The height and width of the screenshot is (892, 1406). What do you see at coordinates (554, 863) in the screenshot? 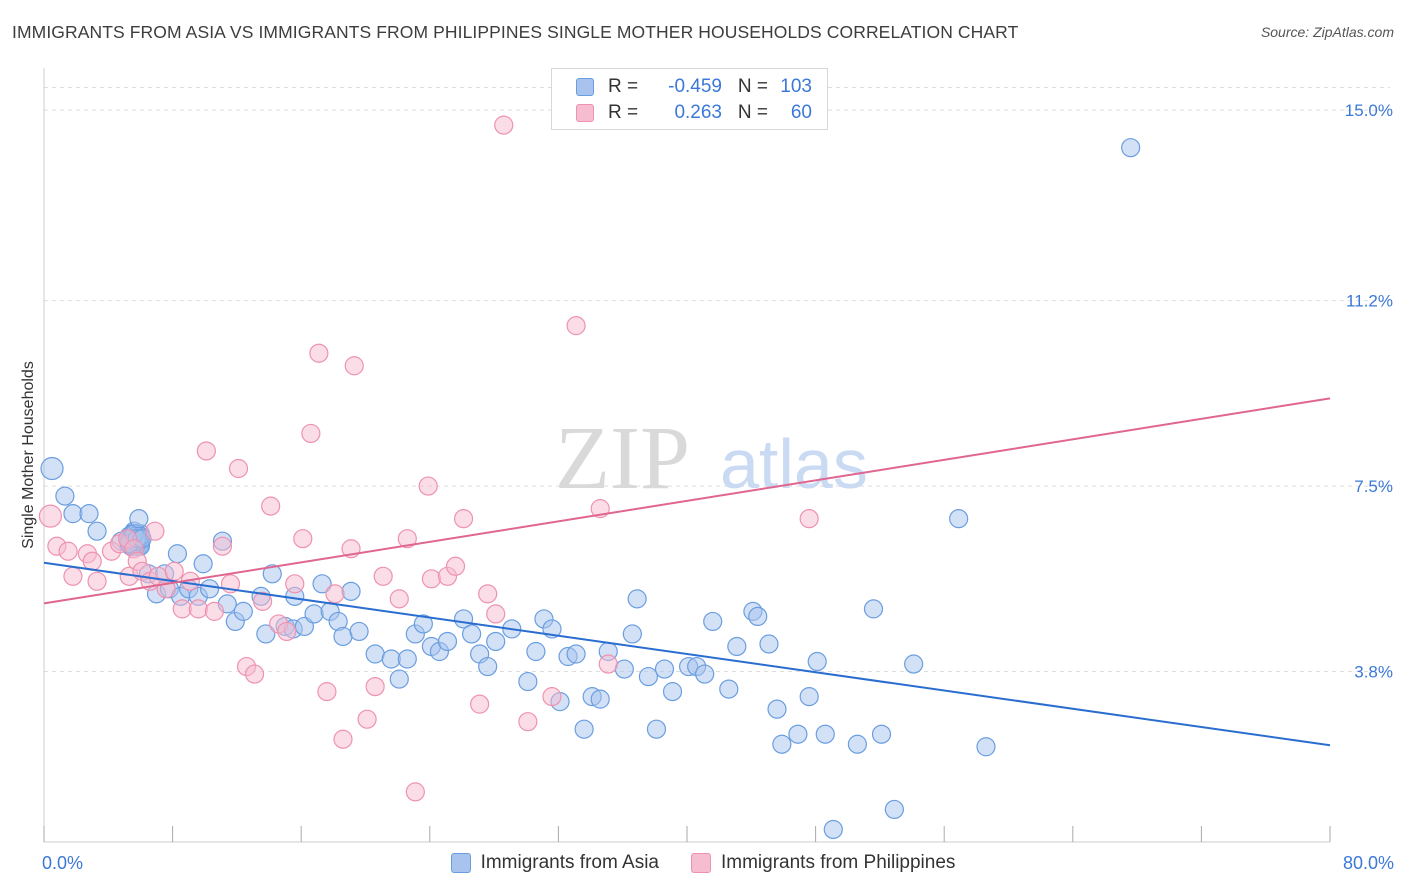
I see `legend-item-asia: Immigrants from Asia` at bounding box center [554, 863].